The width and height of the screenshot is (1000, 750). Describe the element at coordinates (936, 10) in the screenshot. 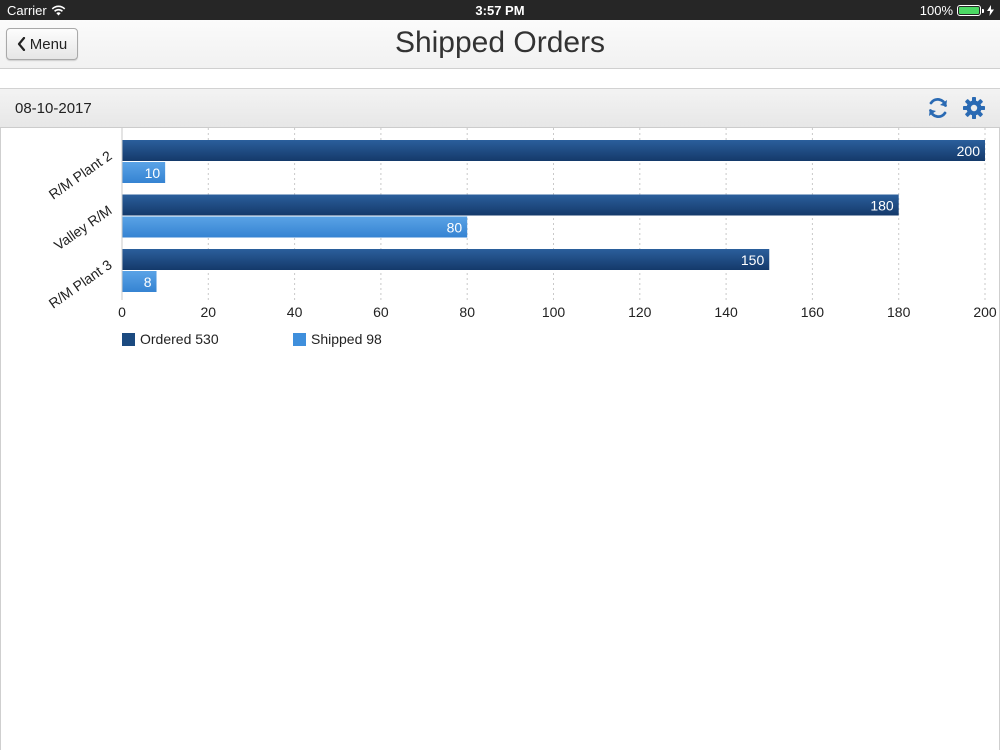

I see `battery-percent: 100%` at that location.